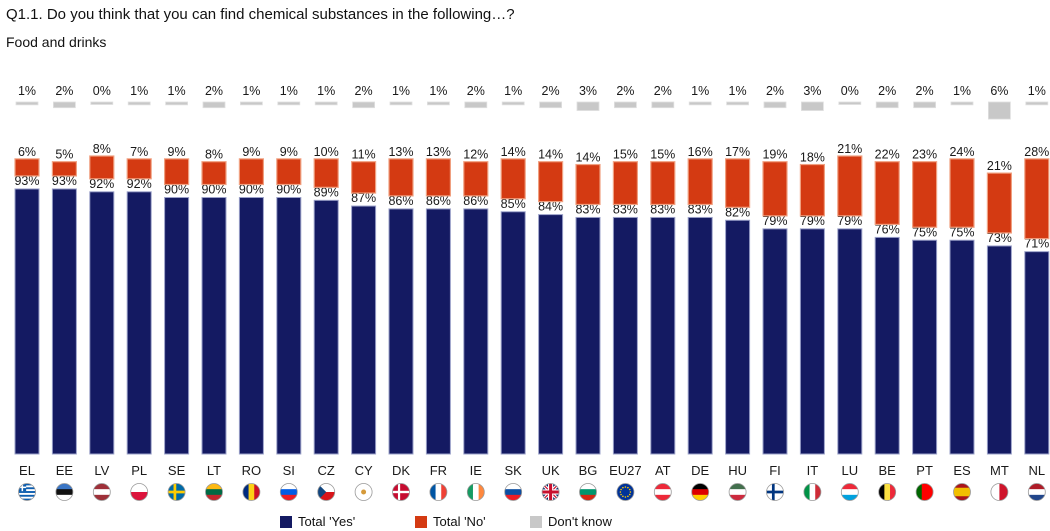 The width and height of the screenshot is (1050, 531). What do you see at coordinates (663, 91) in the screenshot?
I see `label-dk-at: 2%` at bounding box center [663, 91].